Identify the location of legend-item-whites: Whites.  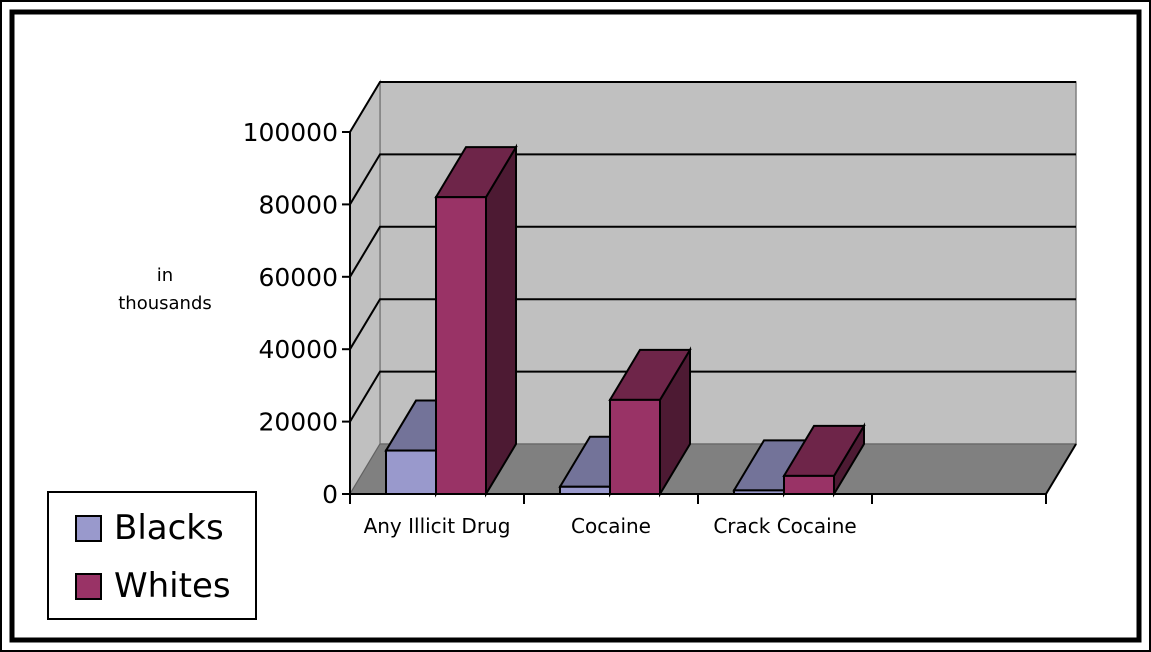
(153, 586).